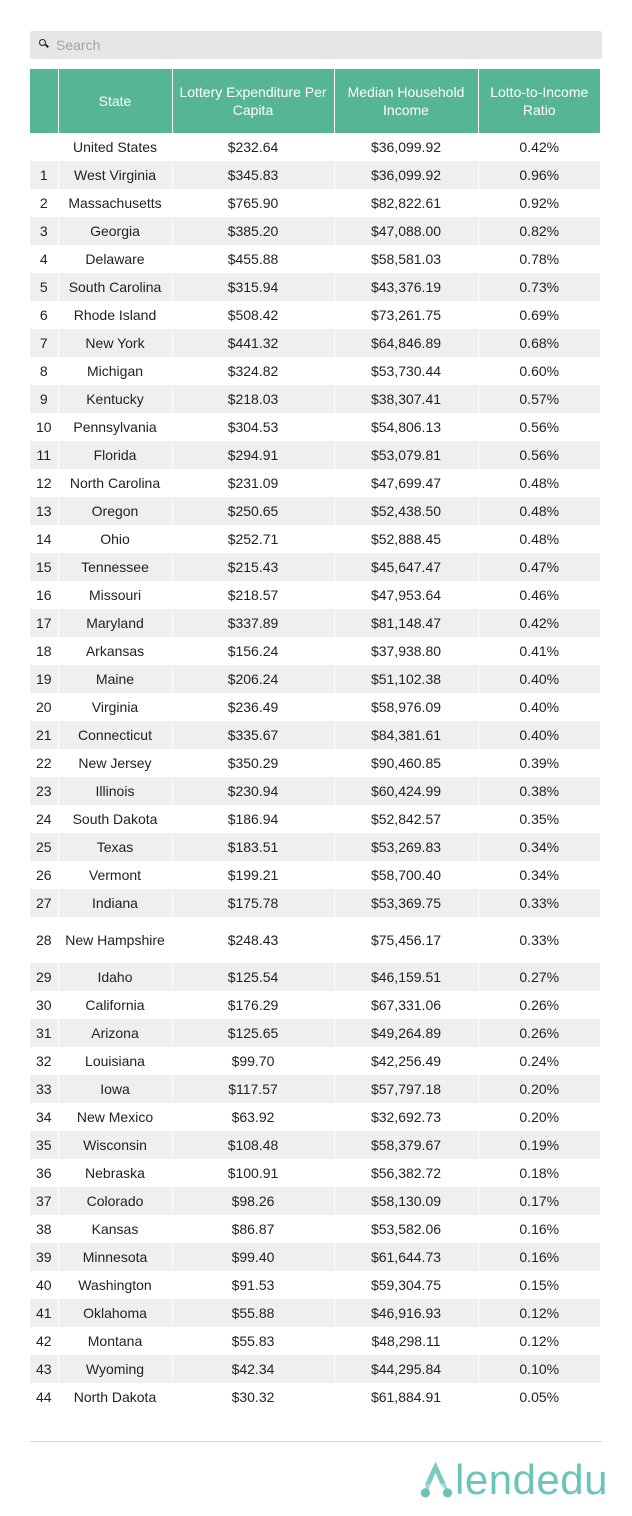  Describe the element at coordinates (315, 399) in the screenshot. I see `table-row: 9 Kentucky $218.03 $38,307.41 0.57%` at that location.